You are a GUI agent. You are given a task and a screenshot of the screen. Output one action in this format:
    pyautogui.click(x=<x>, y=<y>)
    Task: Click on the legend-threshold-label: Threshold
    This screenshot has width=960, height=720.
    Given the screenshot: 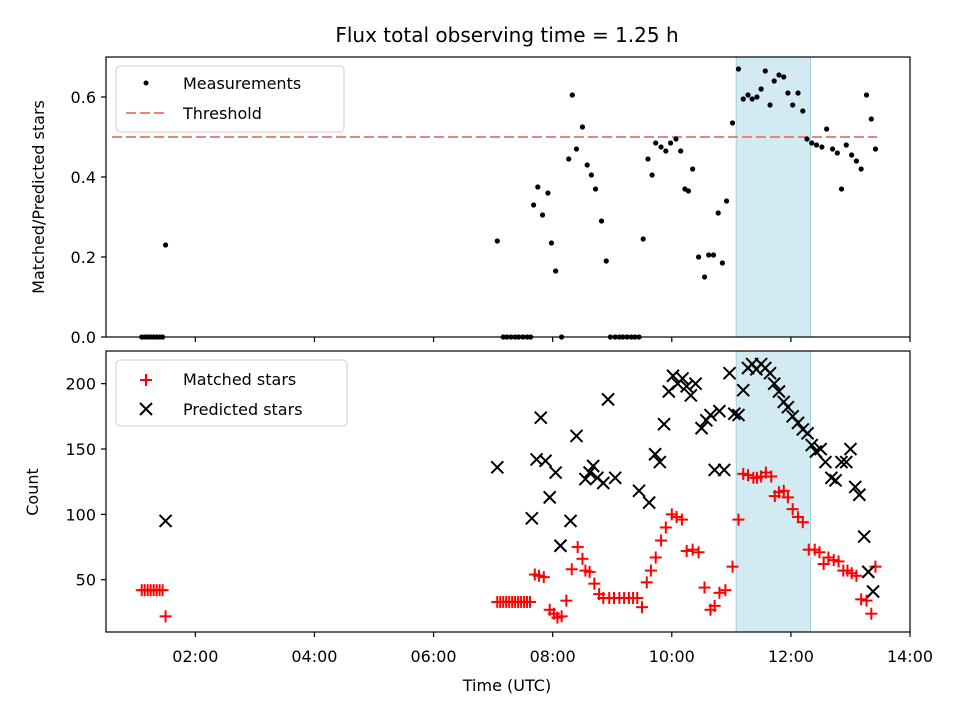 What is the action you would take?
    pyautogui.click(x=222, y=113)
    